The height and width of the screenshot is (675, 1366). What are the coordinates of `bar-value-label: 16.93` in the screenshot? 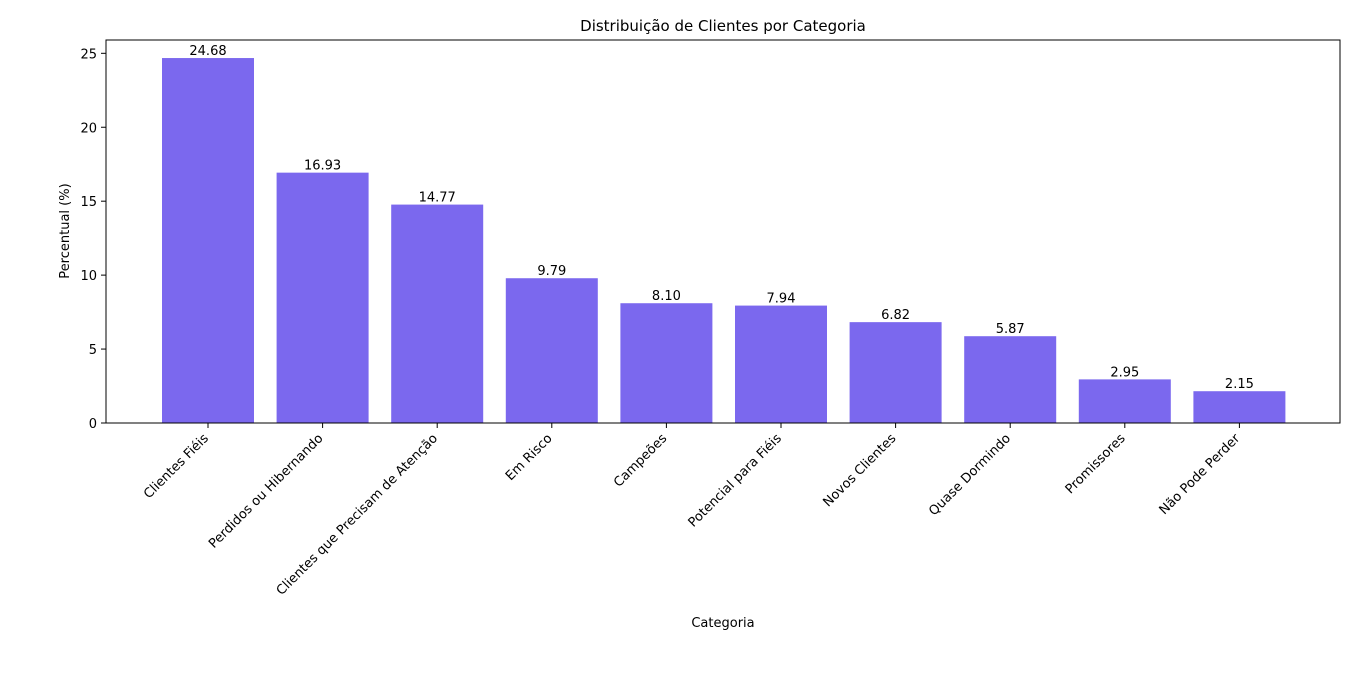 It's located at (322, 166).